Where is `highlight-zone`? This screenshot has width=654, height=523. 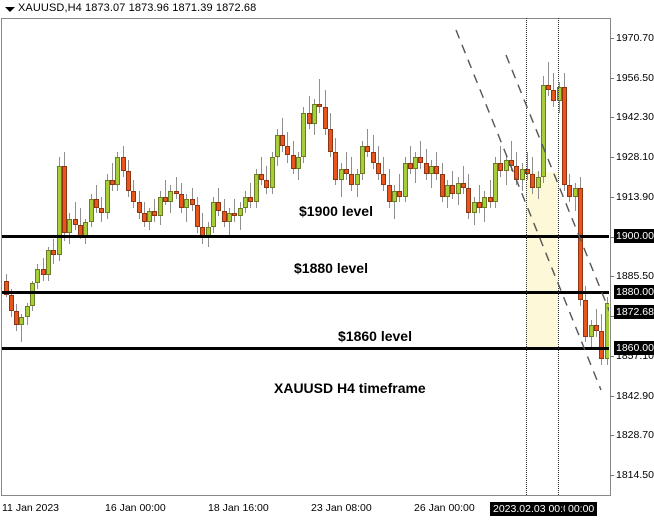 highlight-zone is located at coordinates (542, 260).